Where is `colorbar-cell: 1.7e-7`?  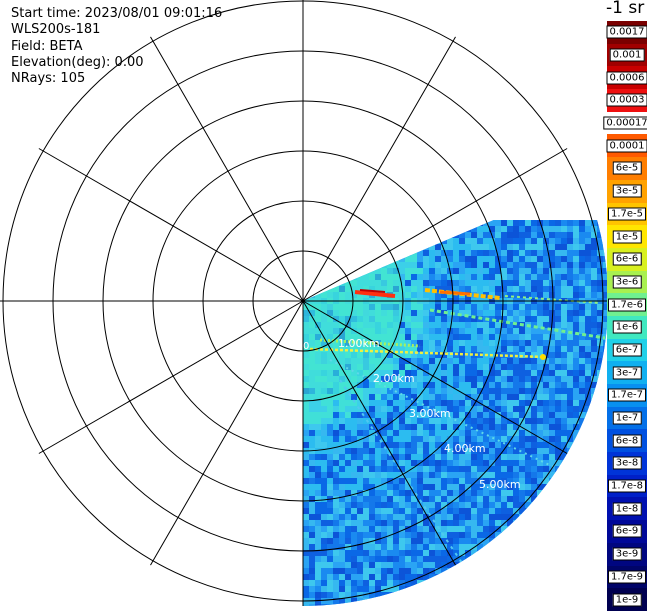 colorbar-cell: 1.7e-7 is located at coordinates (627, 395).